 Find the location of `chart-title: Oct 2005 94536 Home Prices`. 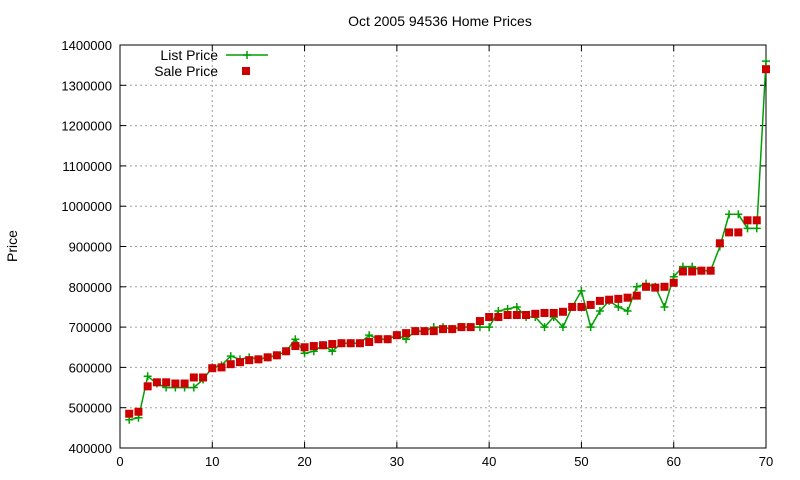

chart-title: Oct 2005 94536 Home Prices is located at coordinates (440, 21).